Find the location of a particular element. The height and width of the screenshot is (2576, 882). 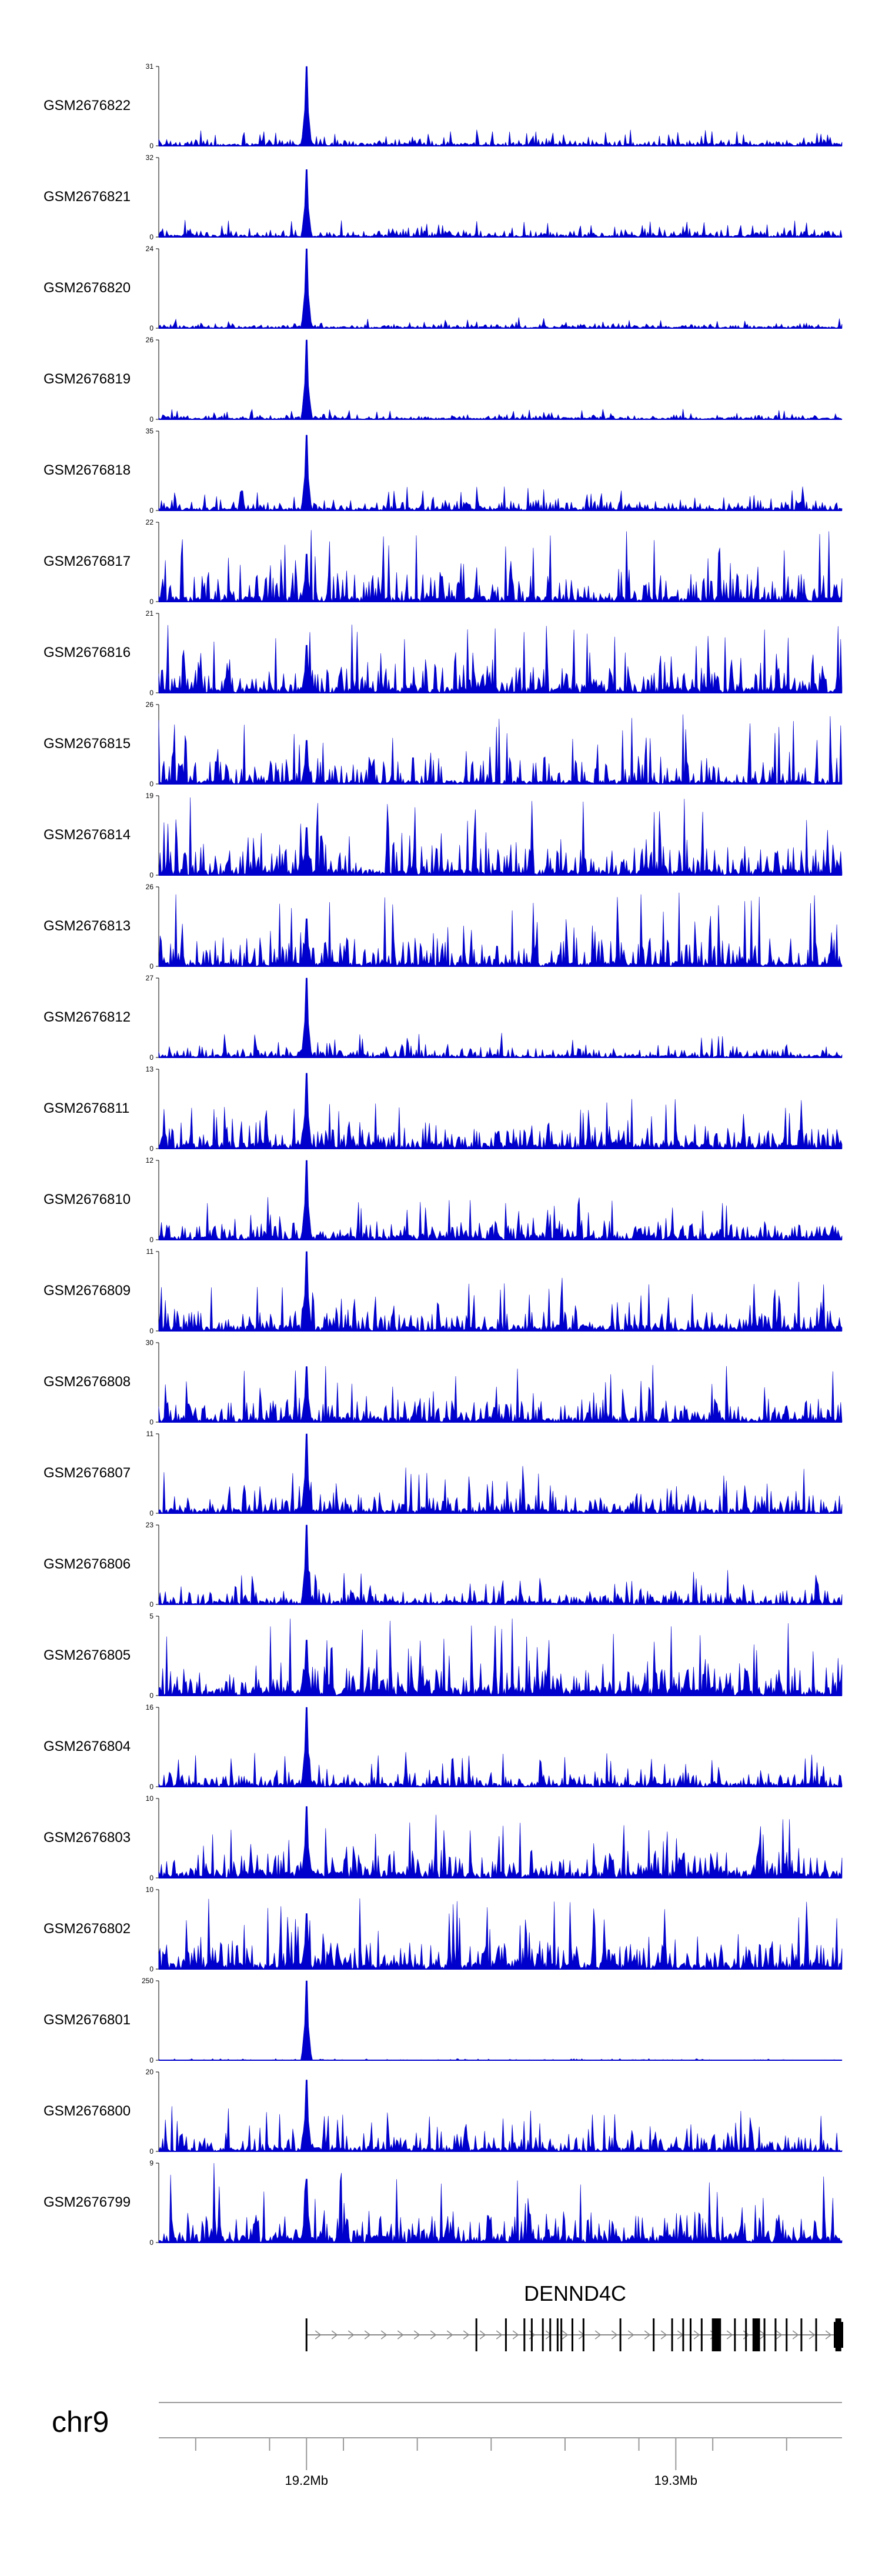

track-GSM2676820: GSM2676820 24 0 is located at coordinates (443, 288).